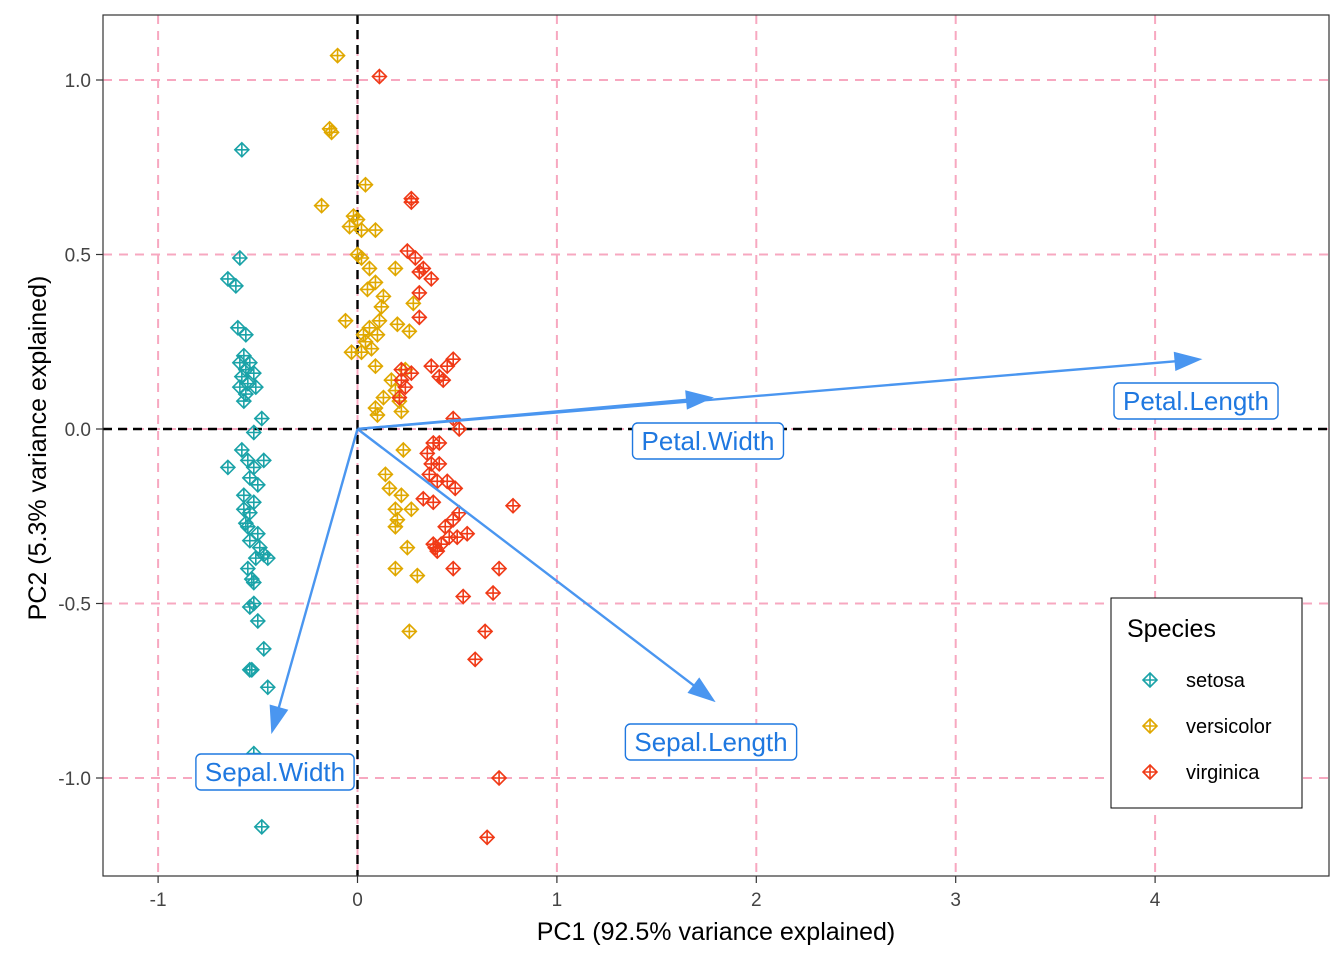  I want to click on y-tick-label: 0.5, so click(78, 256).